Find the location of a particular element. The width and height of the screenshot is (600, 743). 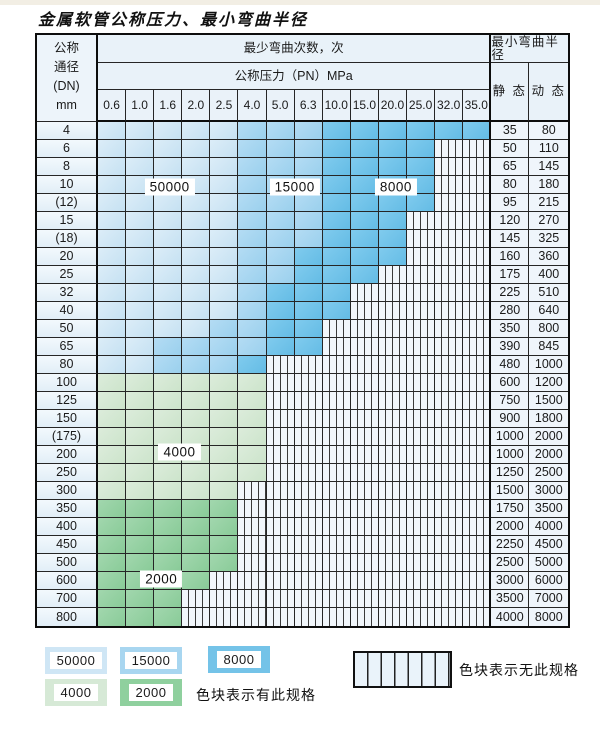

dynamic-radius-value: 180 is located at coordinates (549, 185).